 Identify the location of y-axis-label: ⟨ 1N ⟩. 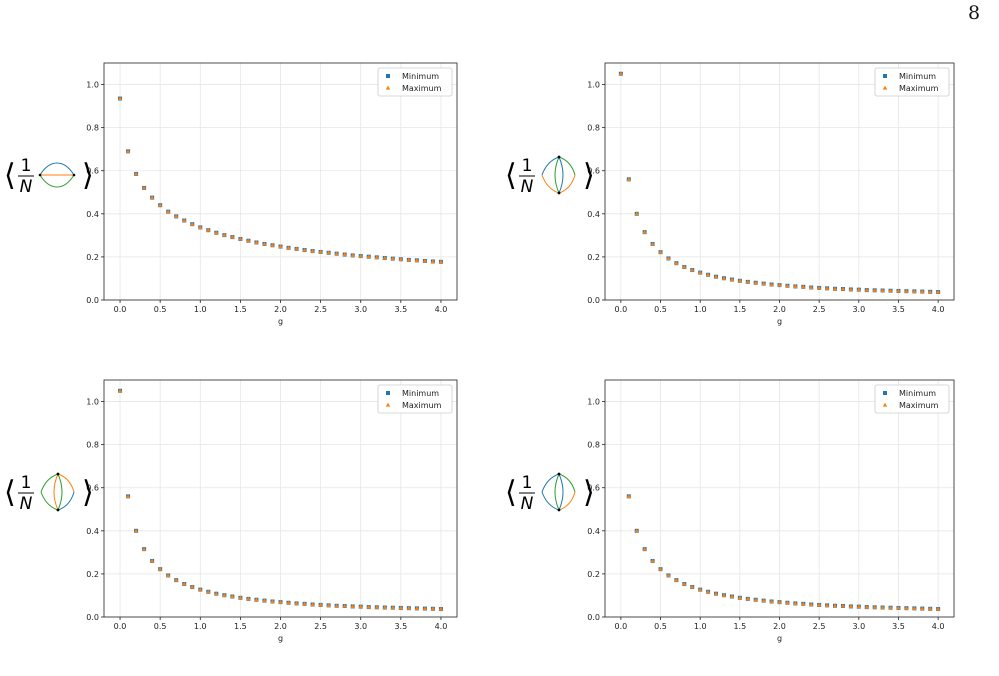
(550, 176).